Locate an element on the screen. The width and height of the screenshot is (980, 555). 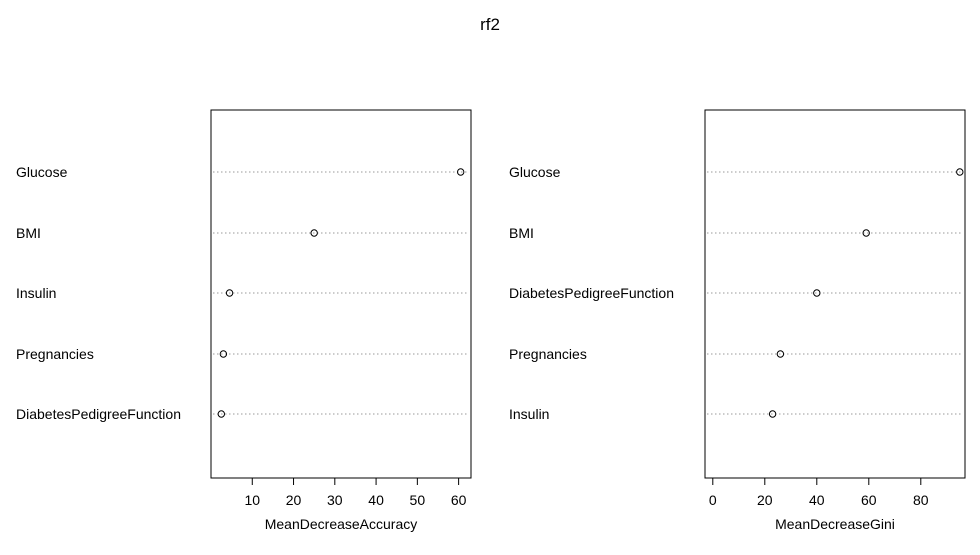
accuracy-x-tick-label: 60 is located at coordinates (459, 500).